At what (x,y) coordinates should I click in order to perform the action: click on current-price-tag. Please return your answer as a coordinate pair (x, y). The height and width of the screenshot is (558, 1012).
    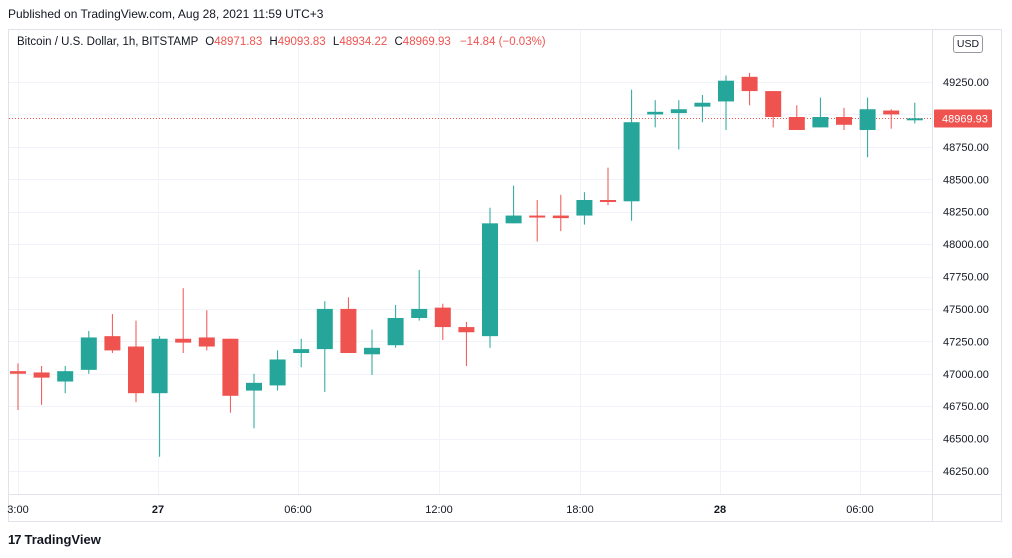
    Looking at the image, I should click on (963, 118).